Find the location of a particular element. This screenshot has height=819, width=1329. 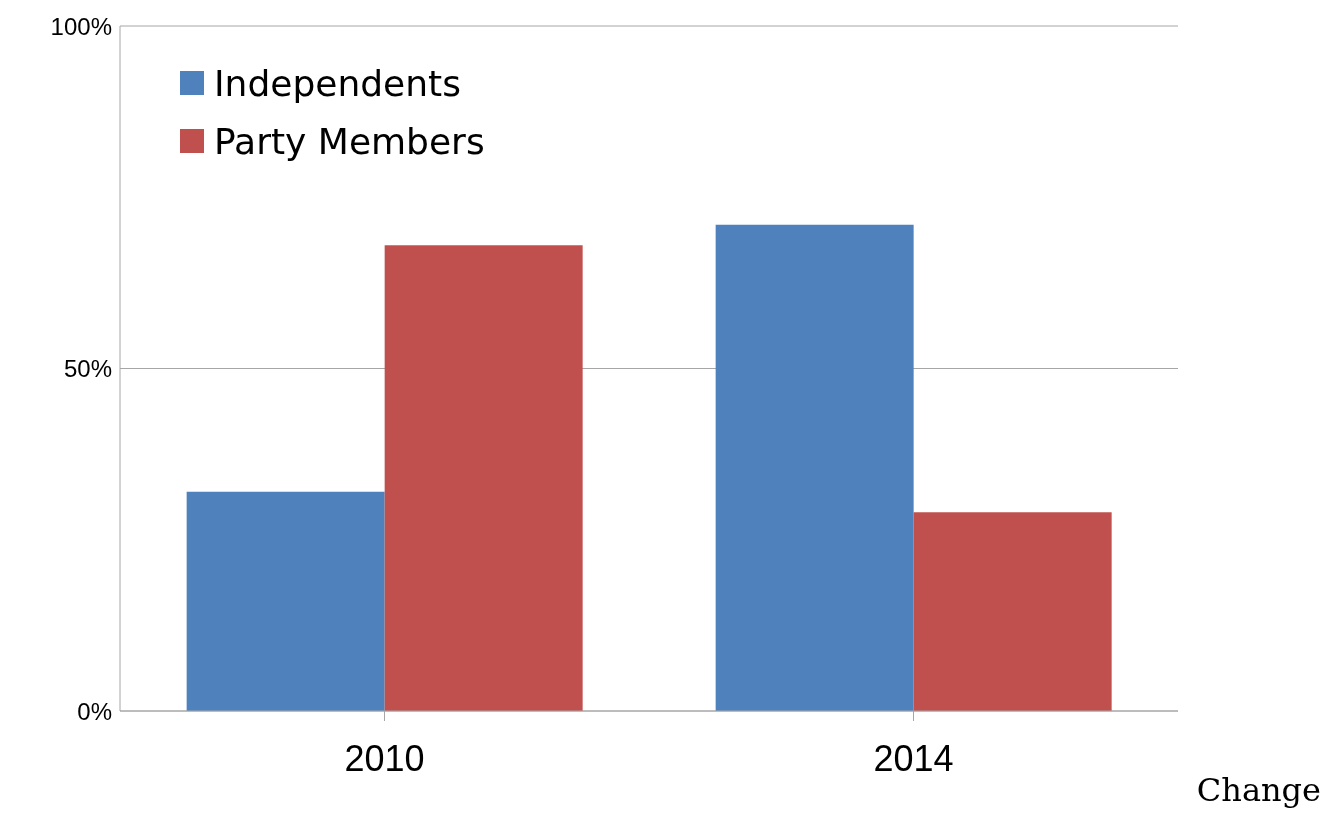

x-tick-label: 2014 is located at coordinates (913, 758).